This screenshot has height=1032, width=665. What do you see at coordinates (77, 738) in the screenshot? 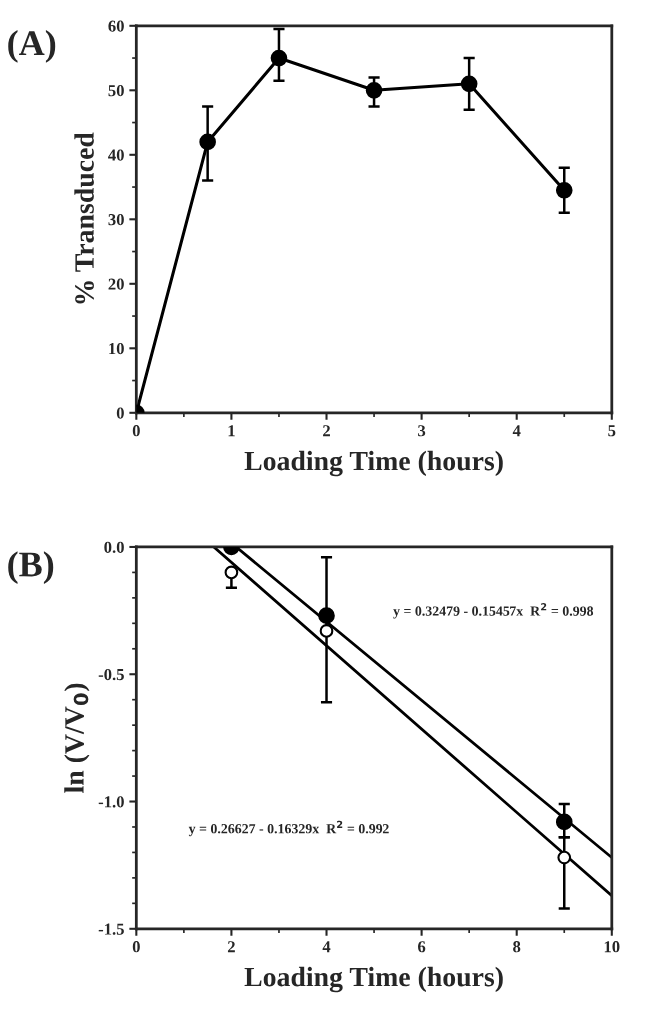
I see `y-axis-title: ln (V/V$_{0}$)` at bounding box center [77, 738].